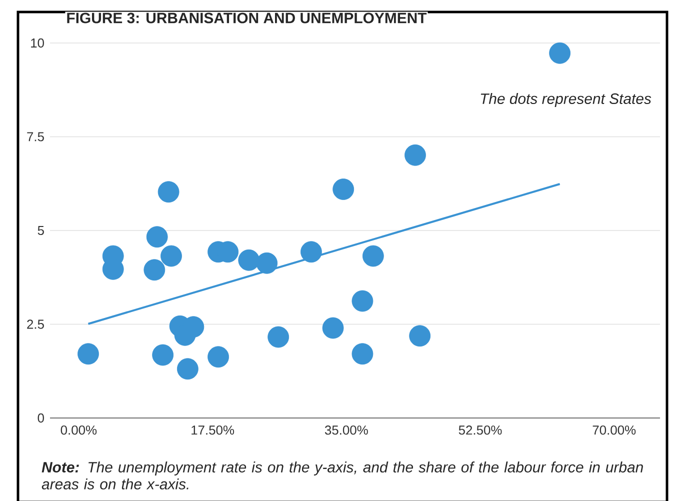 Image resolution: width=675 pixels, height=501 pixels. Describe the element at coordinates (614, 430) in the screenshot. I see `x-tick-label: 70.00%` at that location.